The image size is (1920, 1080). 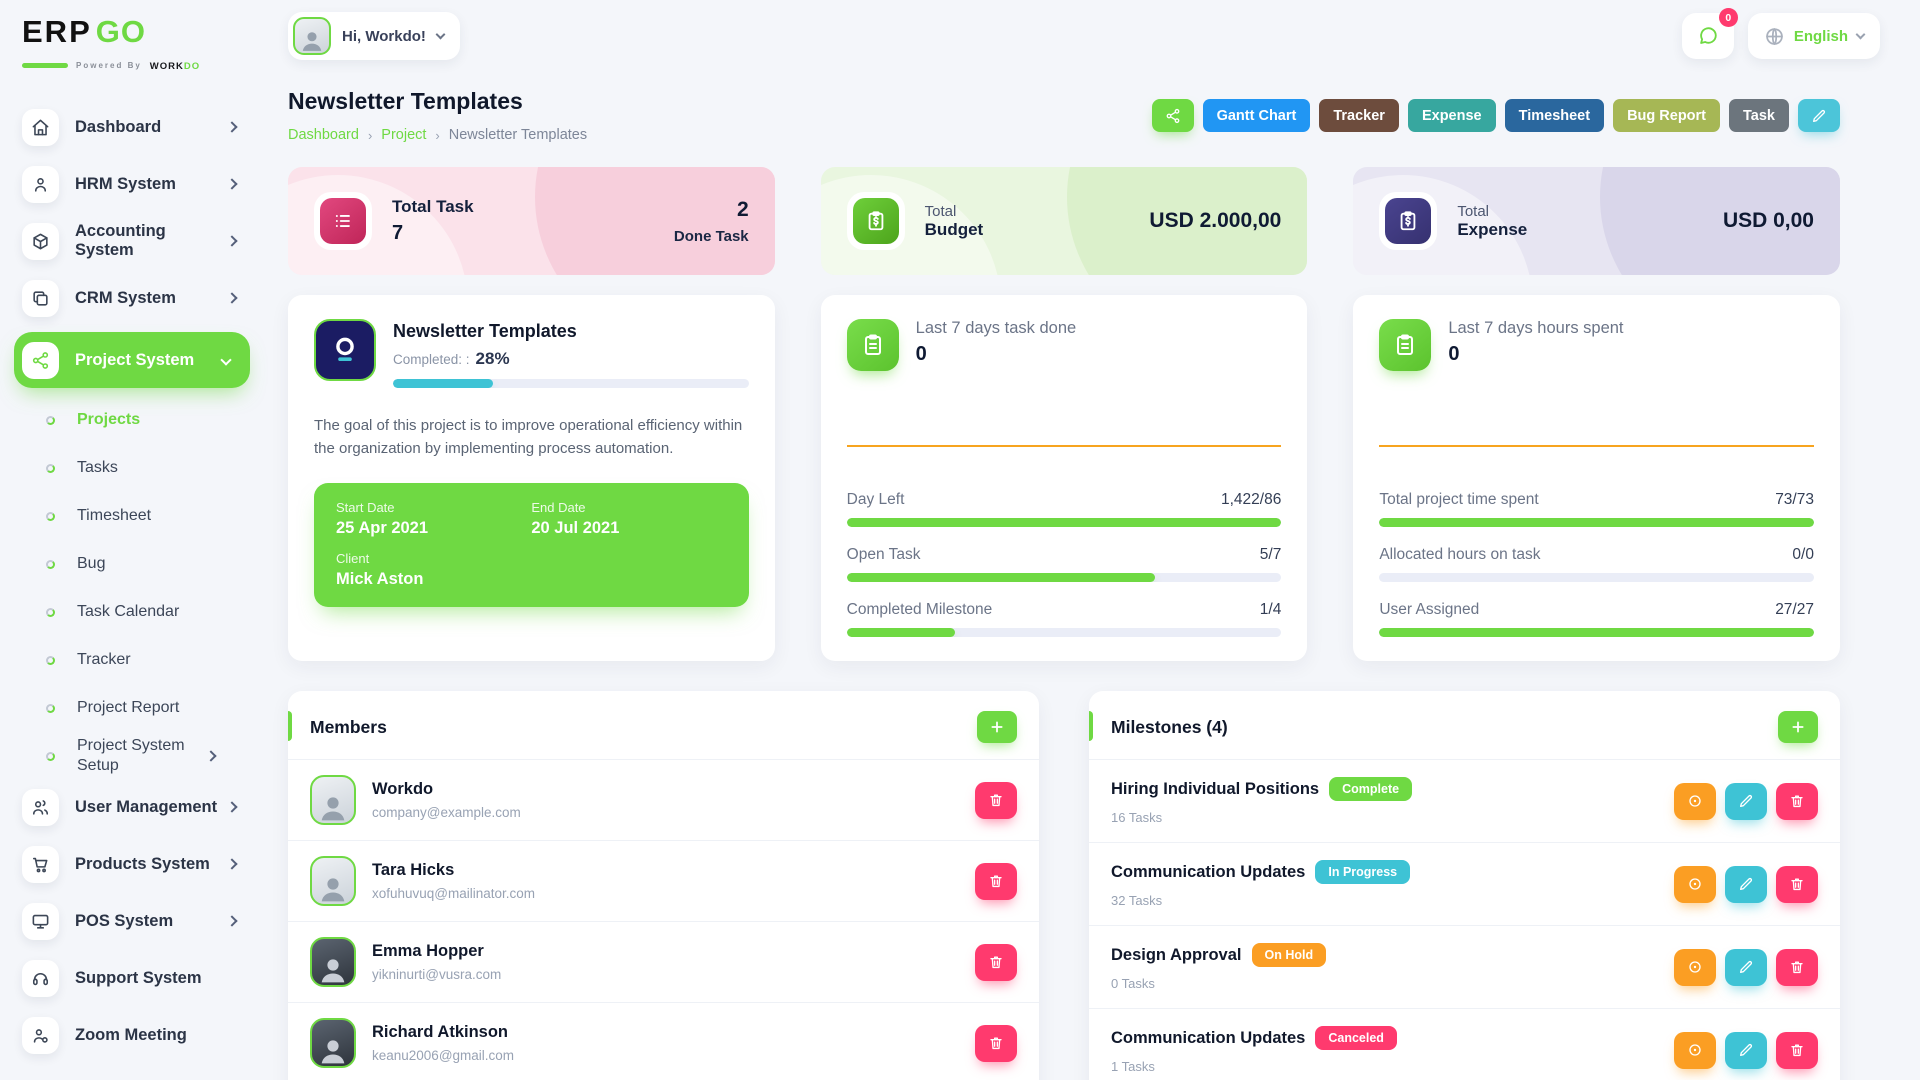 I want to click on sidebar-subitem-bug: Bug, so click(x=141, y=564).